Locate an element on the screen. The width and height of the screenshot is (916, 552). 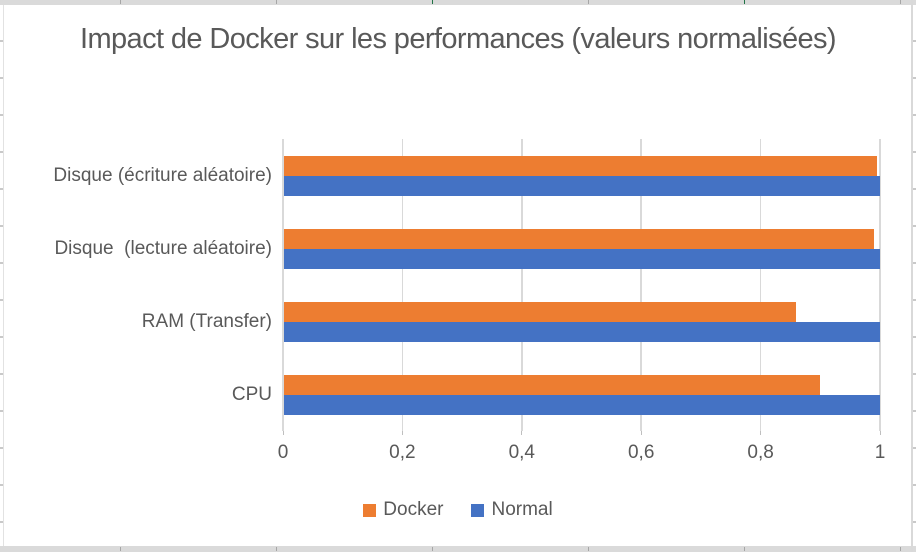
x-tick-label: 0,6 is located at coordinates (641, 452).